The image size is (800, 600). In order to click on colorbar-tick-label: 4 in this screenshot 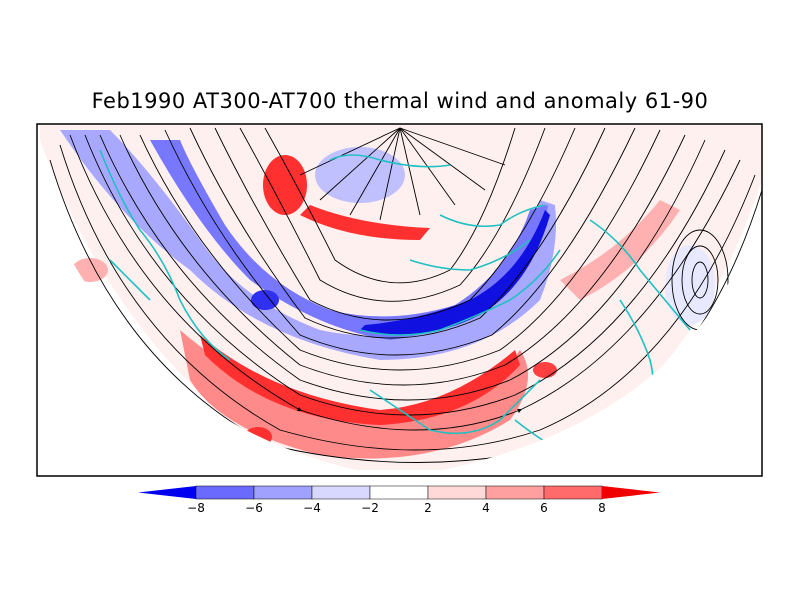, I will do `click(486, 508)`.